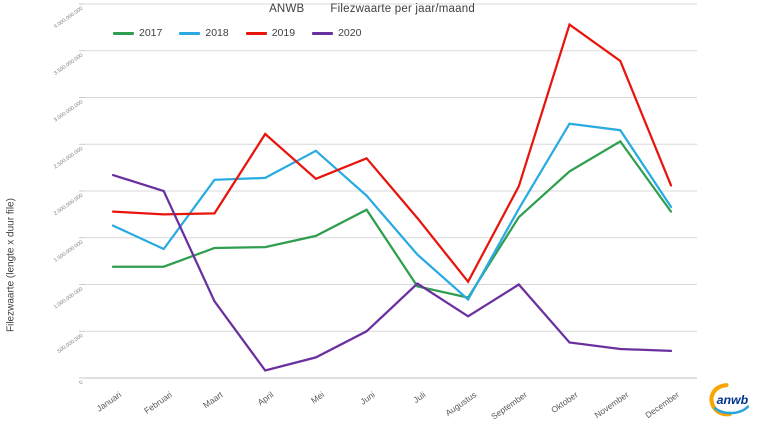  What do you see at coordinates (137, 33) in the screenshot?
I see `legend-item-2017: 2017` at bounding box center [137, 33].